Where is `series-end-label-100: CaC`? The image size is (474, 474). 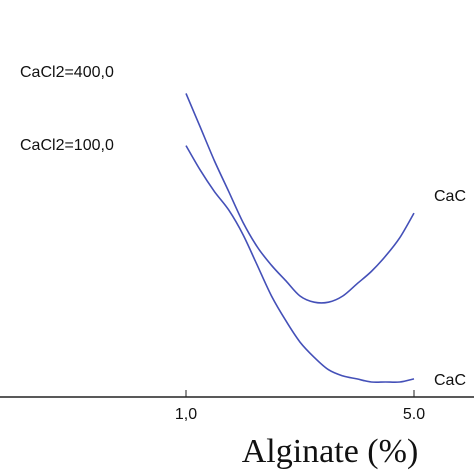
series-end-label-100: CaC is located at coordinates (450, 380).